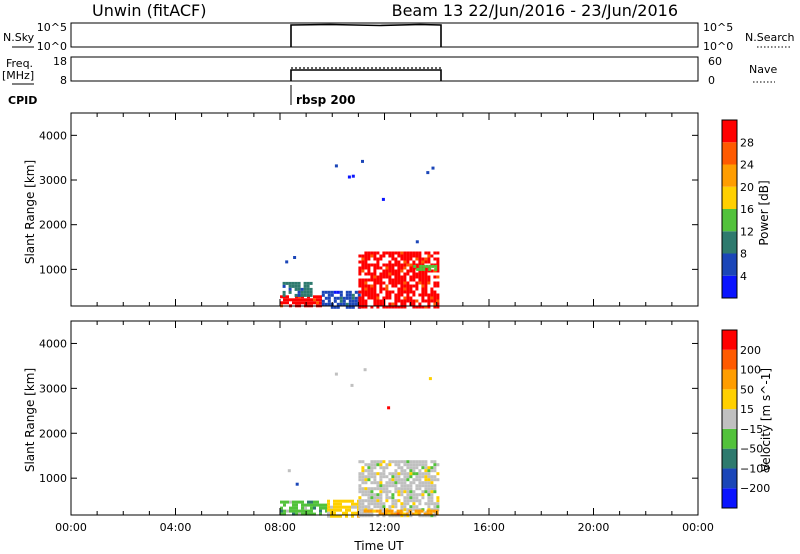  What do you see at coordinates (399, 37) in the screenshot?
I see `nsky-panel: N.Sky 10^5 10^0 10^5 10^0 N.Search` at bounding box center [399, 37].